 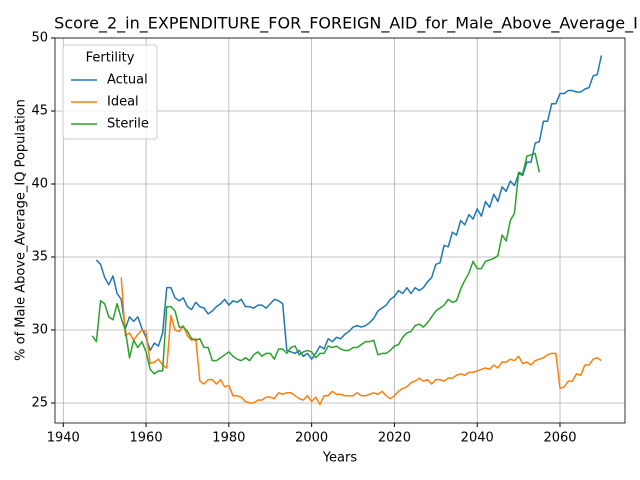 I want to click on y-tick-label: 45, so click(x=39, y=110).